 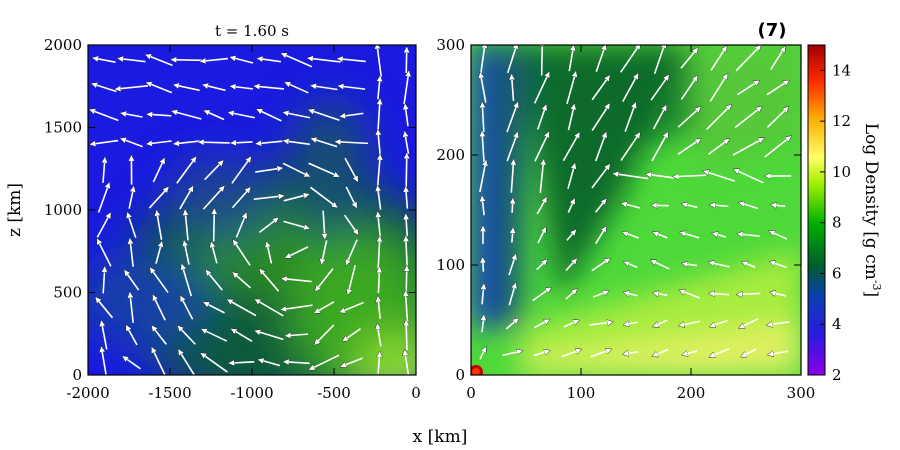 I want to click on left-ytick-label: 1500, so click(x=63, y=128).